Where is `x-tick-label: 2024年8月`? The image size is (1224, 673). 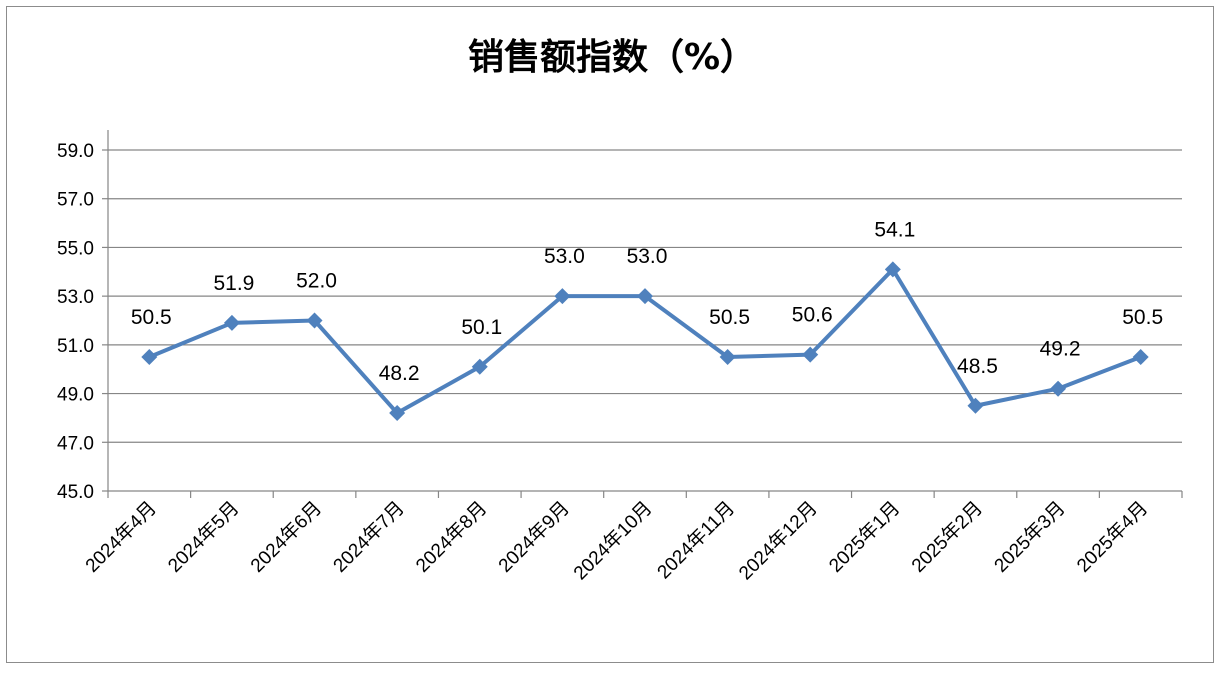
x-tick-label: 2024年8月 is located at coordinates (452, 537).